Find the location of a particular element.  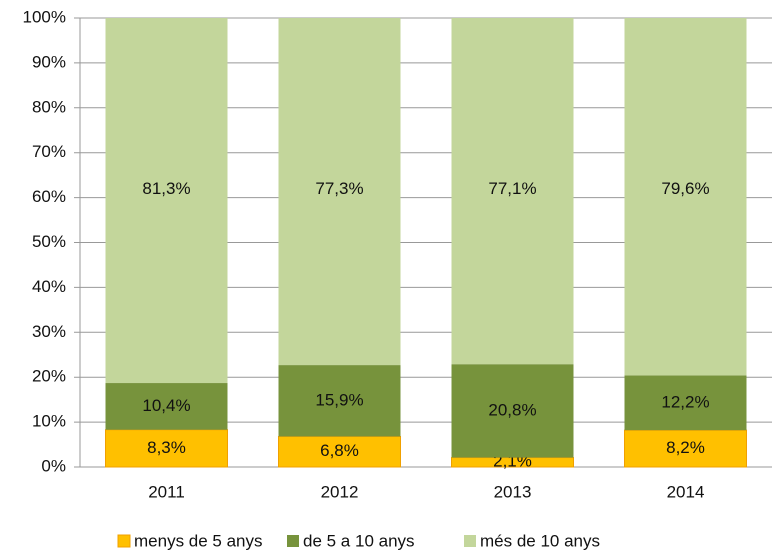

legend-label: més de 10 anys is located at coordinates (540, 540).